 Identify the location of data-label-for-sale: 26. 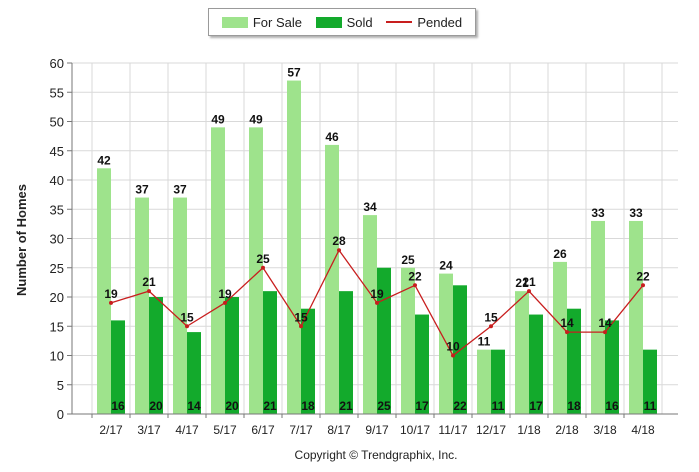
(560, 254).